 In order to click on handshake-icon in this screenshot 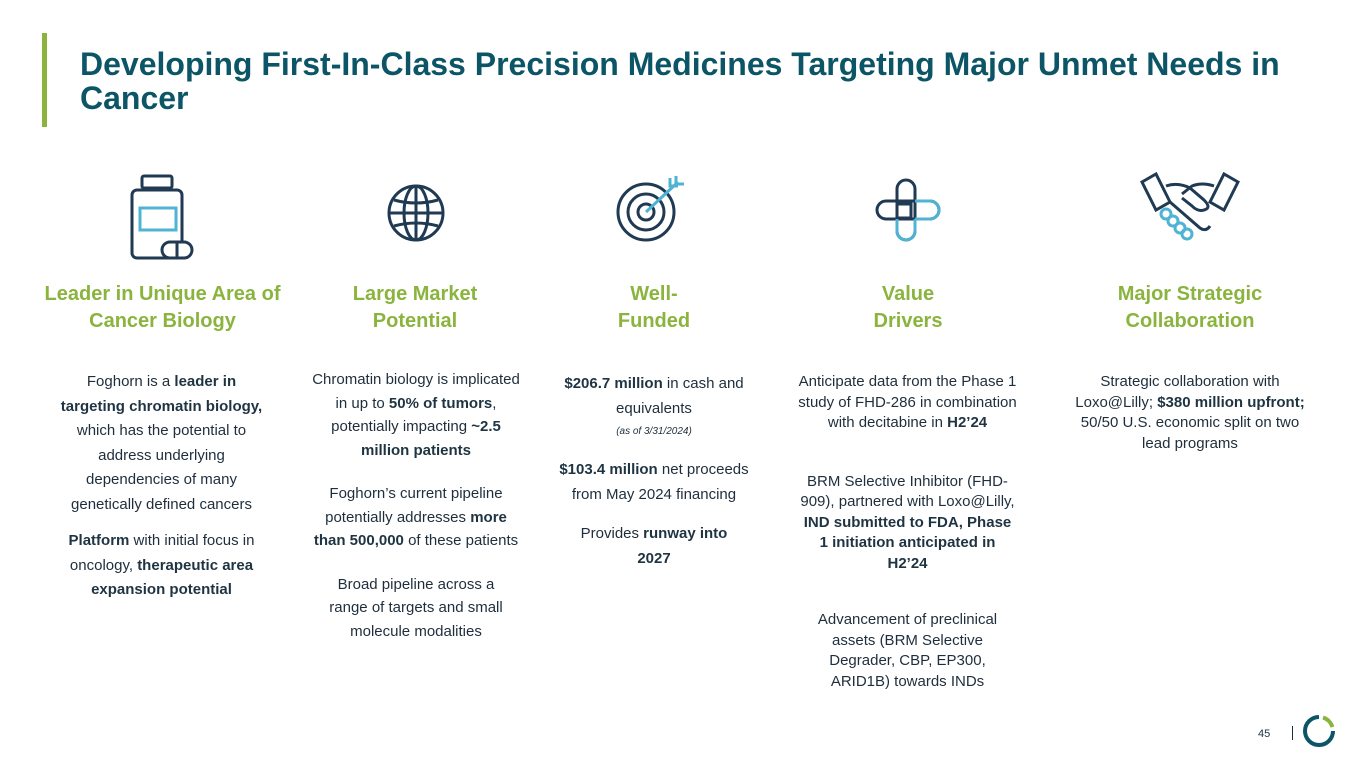, I will do `click(1190, 206)`.